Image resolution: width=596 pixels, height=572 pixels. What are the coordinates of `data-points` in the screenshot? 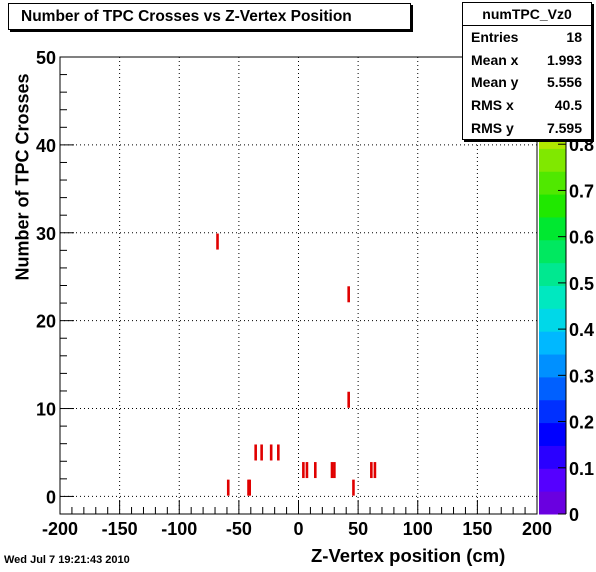 It's located at (296, 364).